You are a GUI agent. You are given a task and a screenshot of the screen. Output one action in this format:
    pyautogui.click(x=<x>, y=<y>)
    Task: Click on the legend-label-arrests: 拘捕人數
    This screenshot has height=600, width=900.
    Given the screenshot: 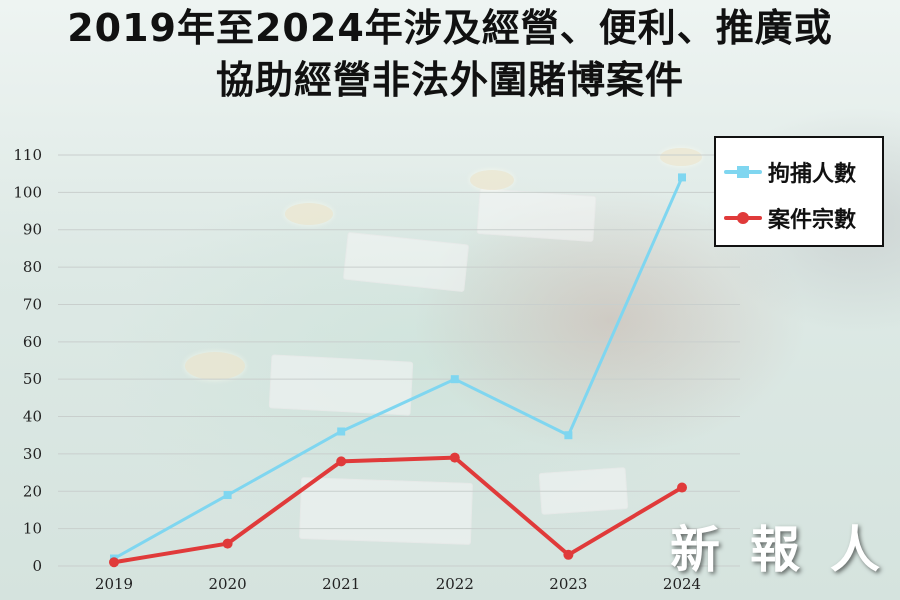 What is the action you would take?
    pyautogui.click(x=812, y=174)
    